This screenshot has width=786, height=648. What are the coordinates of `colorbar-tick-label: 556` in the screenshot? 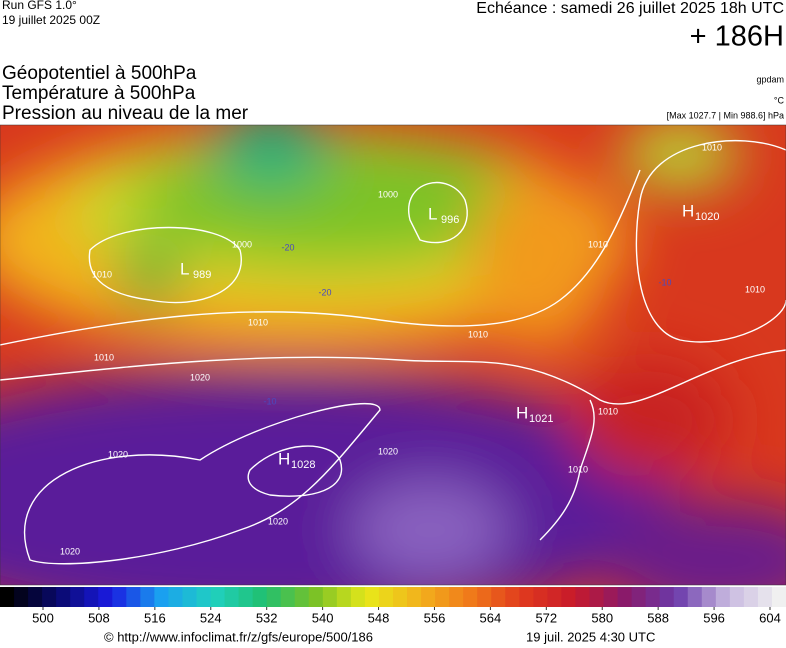 It's located at (435, 617).